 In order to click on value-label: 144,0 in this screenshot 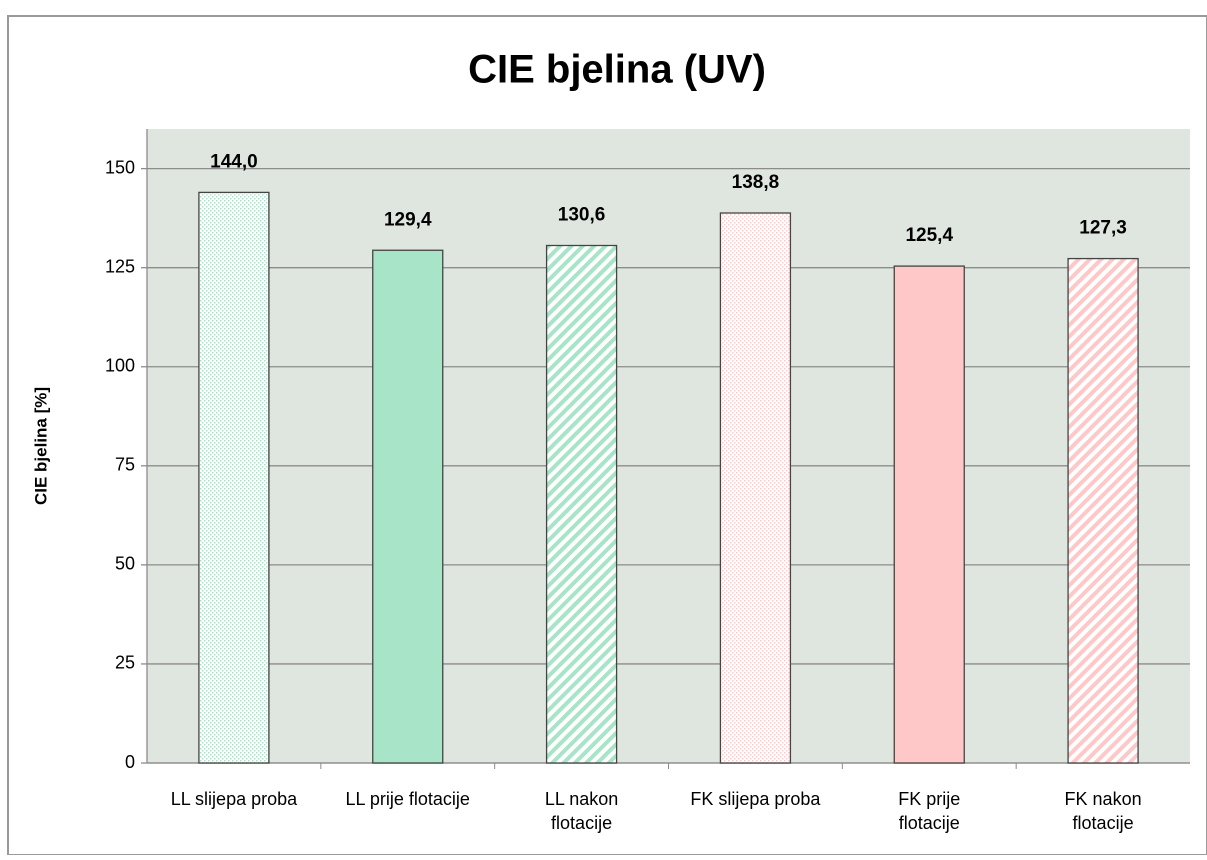, I will do `click(234, 161)`.